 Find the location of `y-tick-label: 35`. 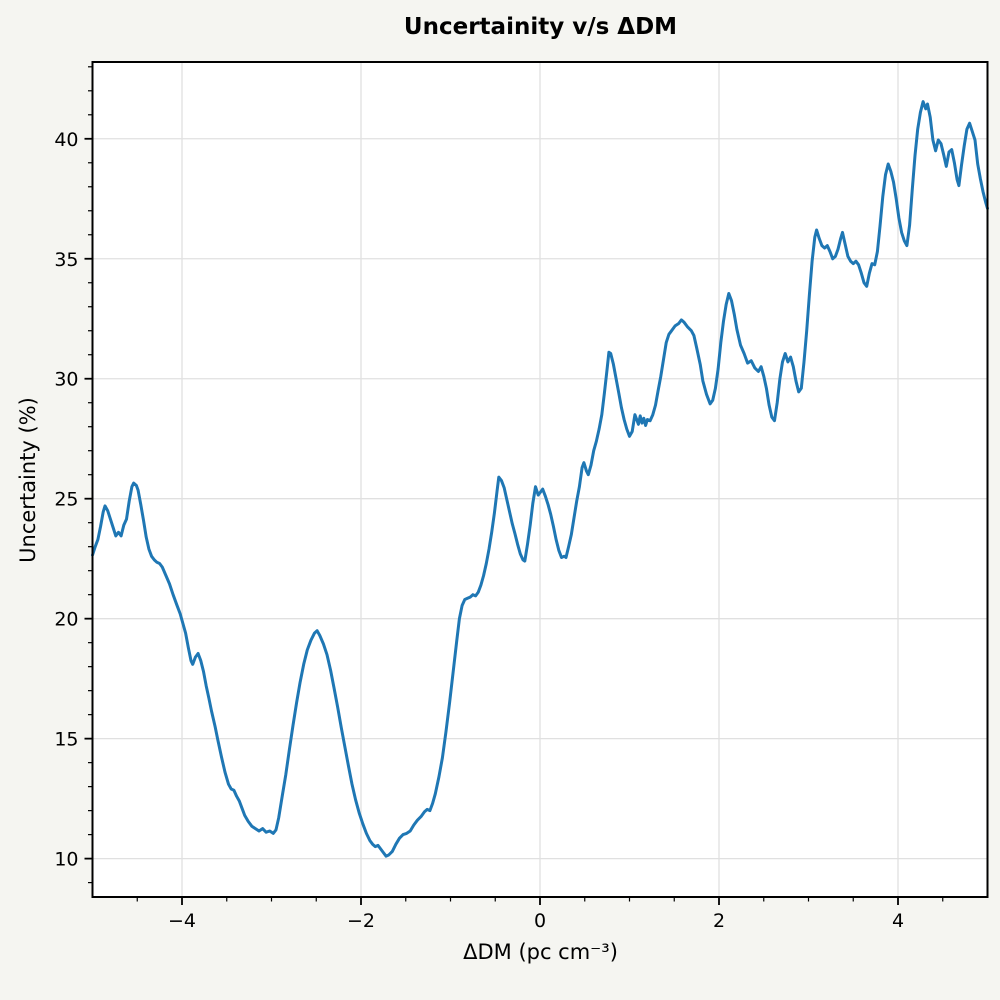

y-tick-label: 35 is located at coordinates (66, 260).